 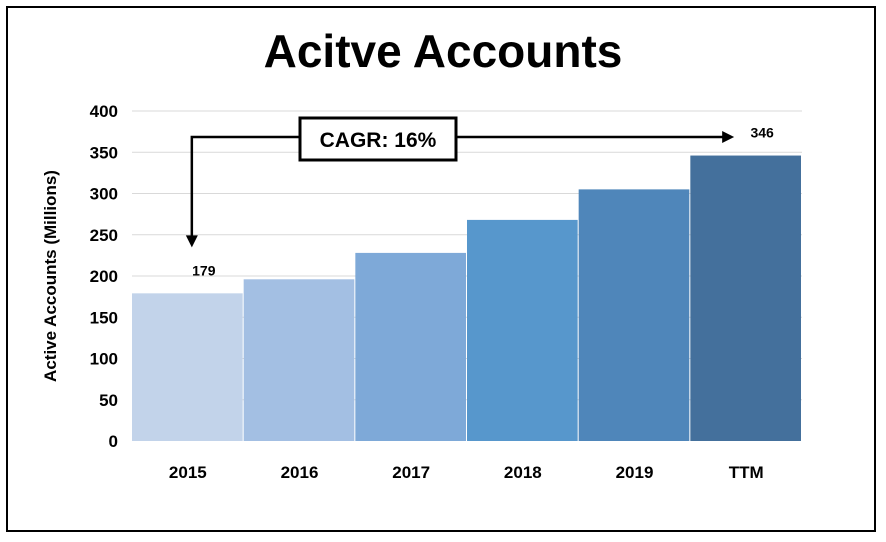 What do you see at coordinates (104, 235) in the screenshot?
I see `y-tick-label: 250` at bounding box center [104, 235].